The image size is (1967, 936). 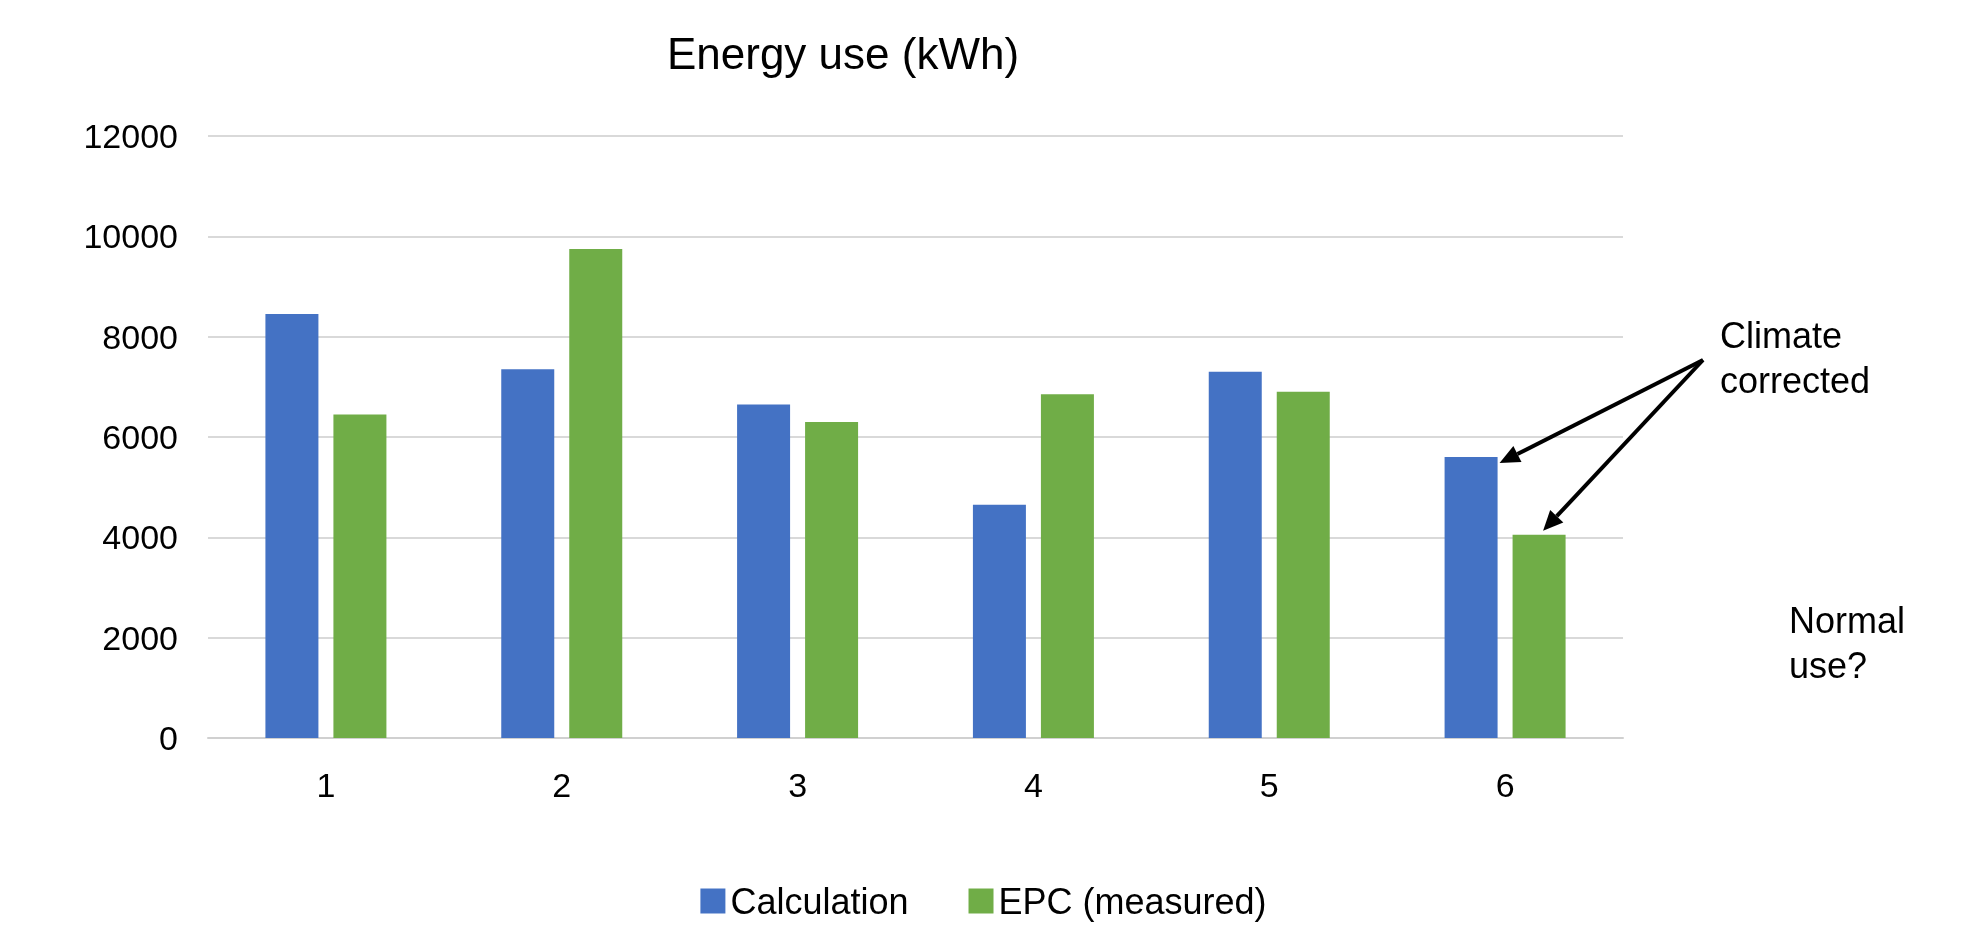 I want to click on x-tick-label: 4, so click(x=1033, y=785).